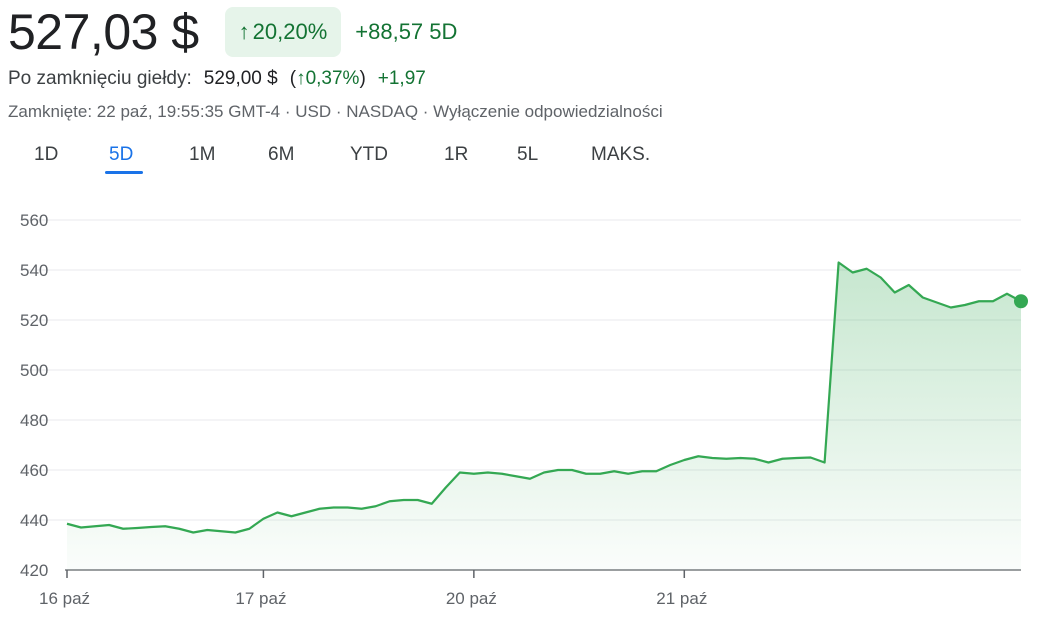 The width and height of the screenshot is (1040, 628). I want to click on x-tick-label: 20 paź, so click(471, 598).